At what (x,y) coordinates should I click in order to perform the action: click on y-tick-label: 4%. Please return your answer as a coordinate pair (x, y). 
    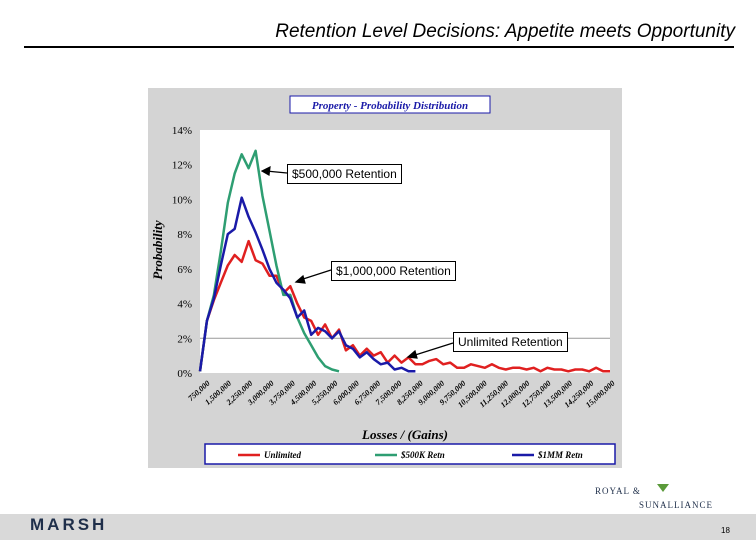
    Looking at the image, I should click on (184, 305).